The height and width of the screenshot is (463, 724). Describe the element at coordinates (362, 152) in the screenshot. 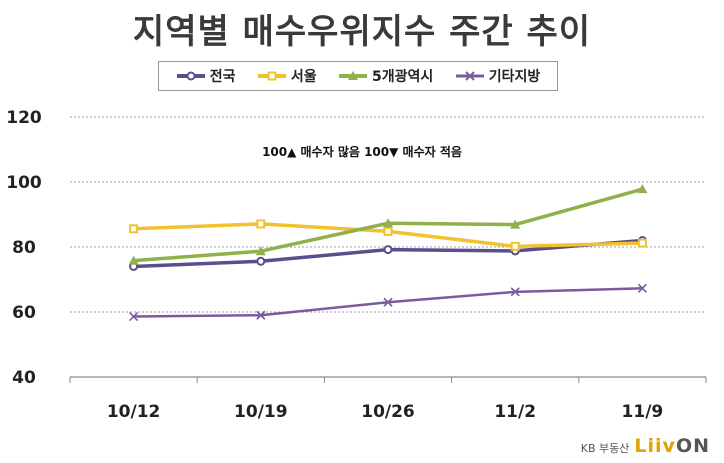

I see `chart-annotation: 100▲ 매수자 많음 100▼ 매수자 적음` at that location.